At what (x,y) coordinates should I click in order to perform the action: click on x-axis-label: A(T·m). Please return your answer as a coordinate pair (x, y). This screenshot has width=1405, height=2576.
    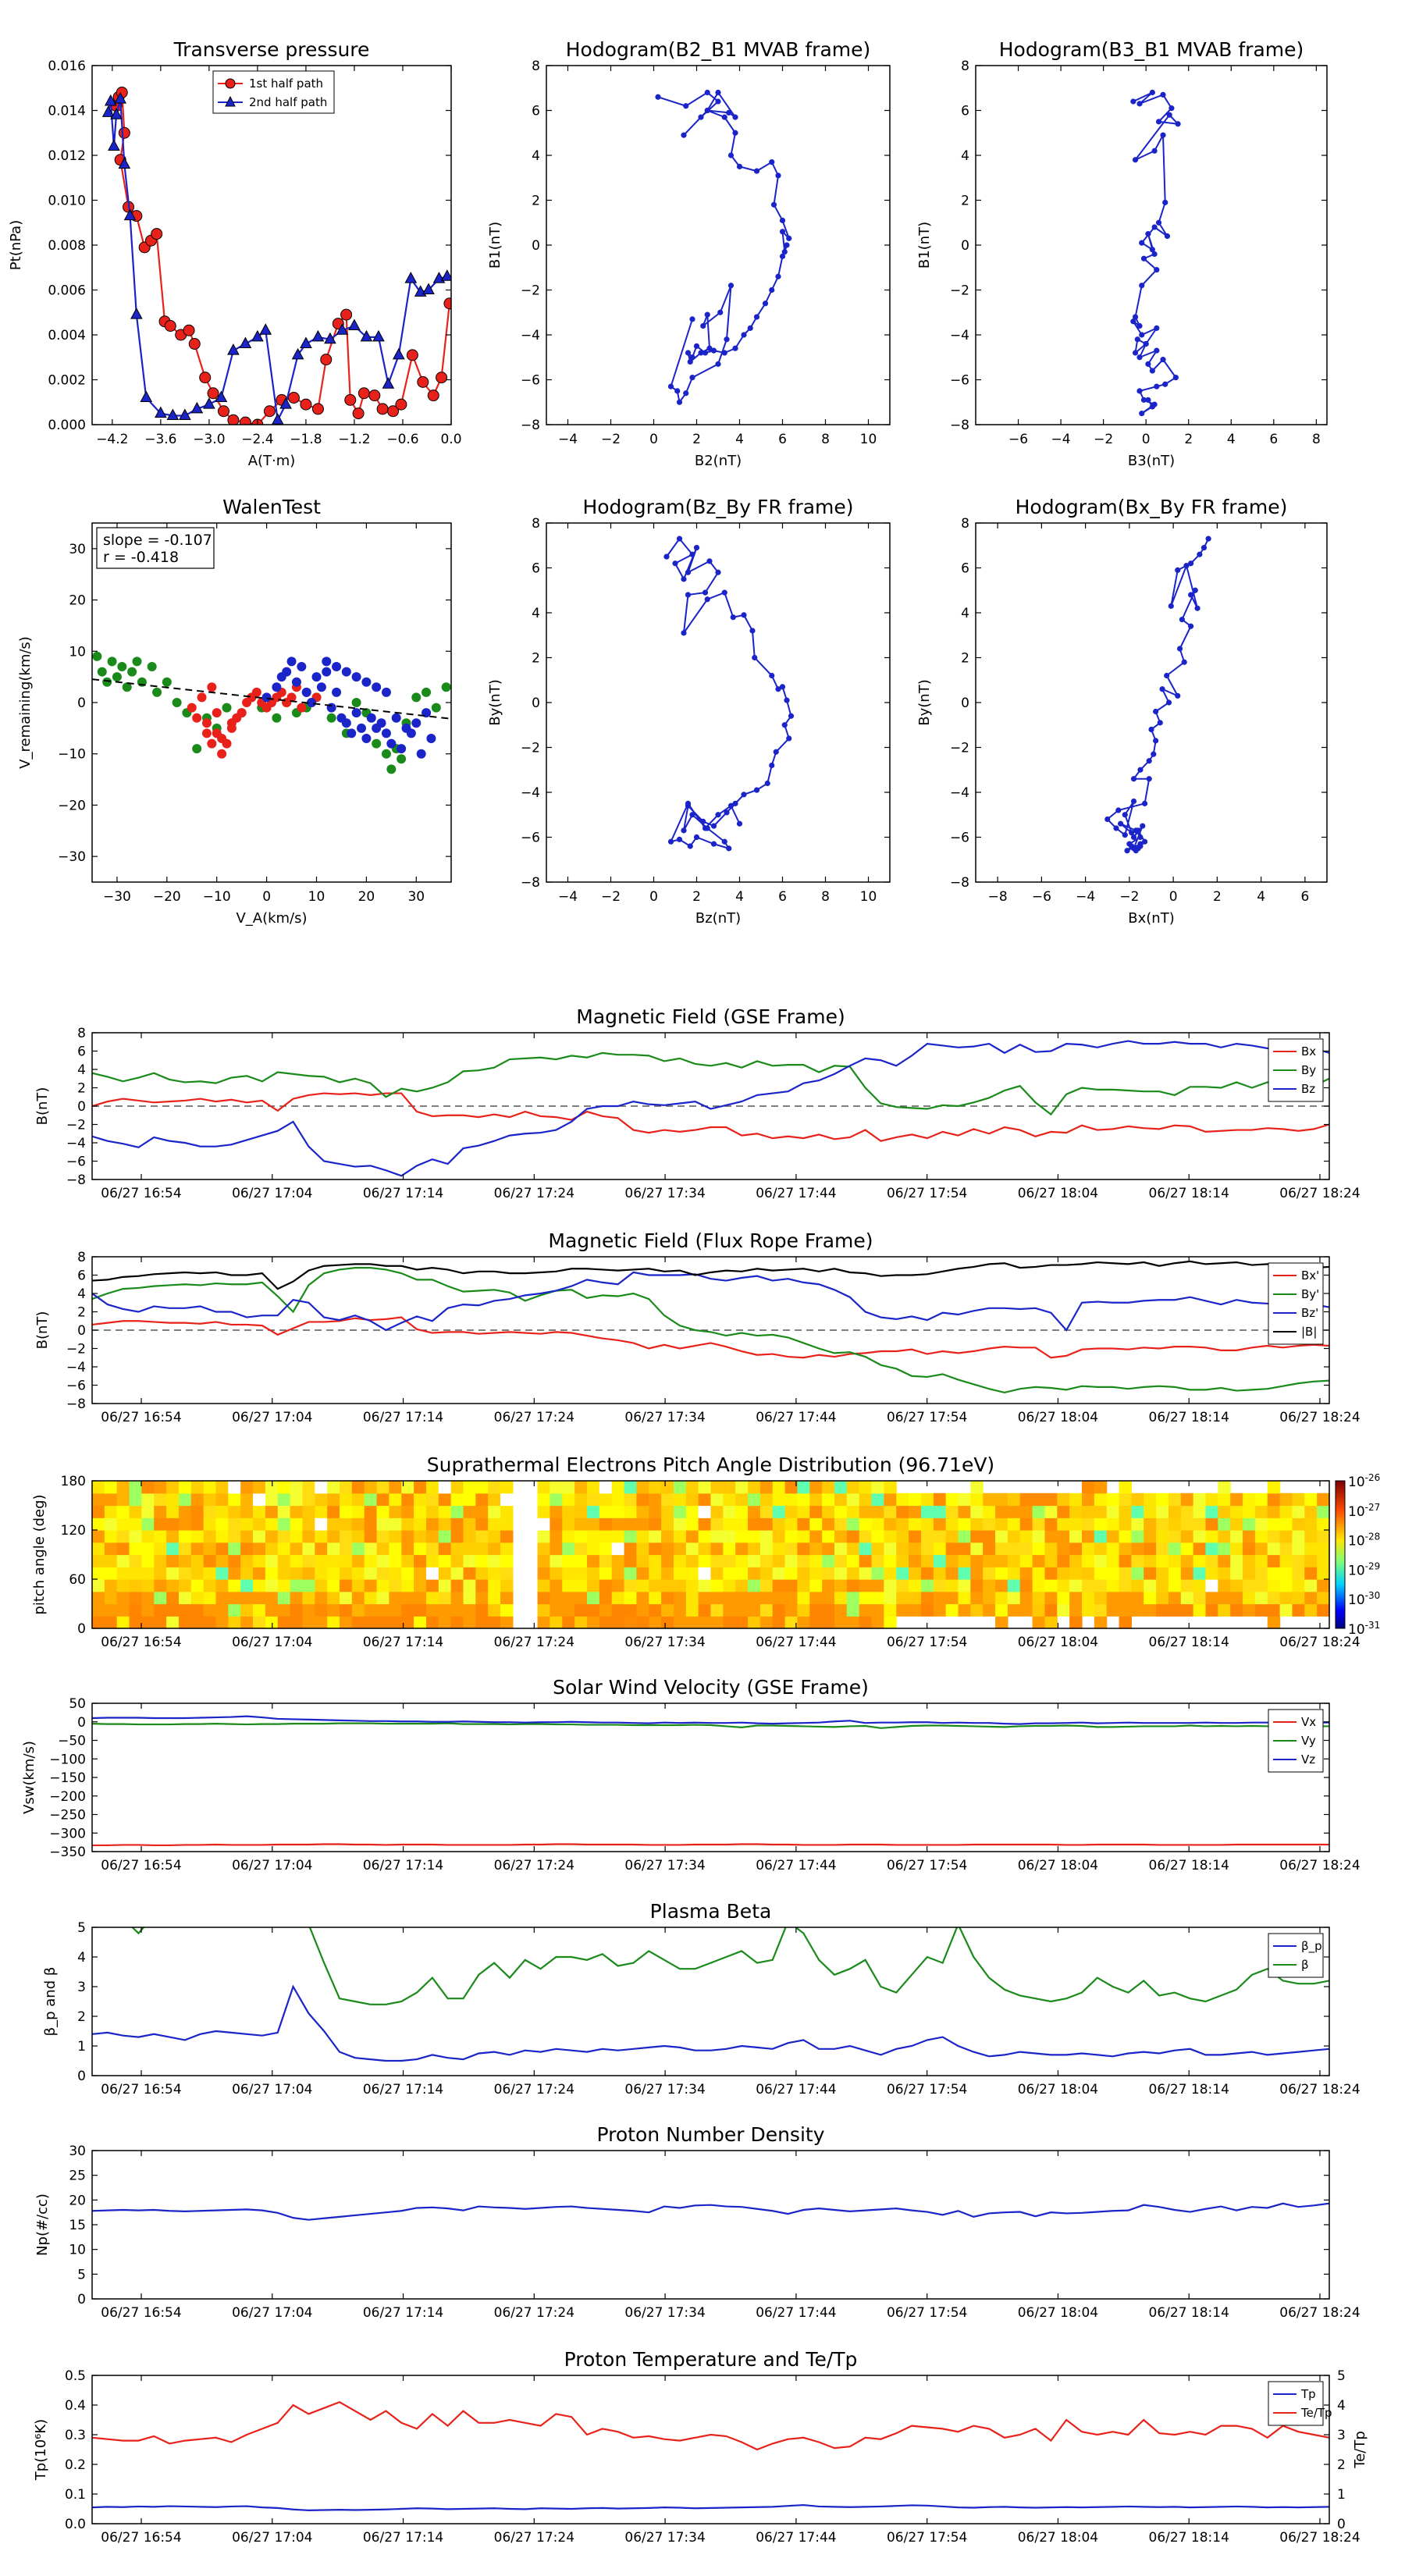
    Looking at the image, I should click on (272, 461).